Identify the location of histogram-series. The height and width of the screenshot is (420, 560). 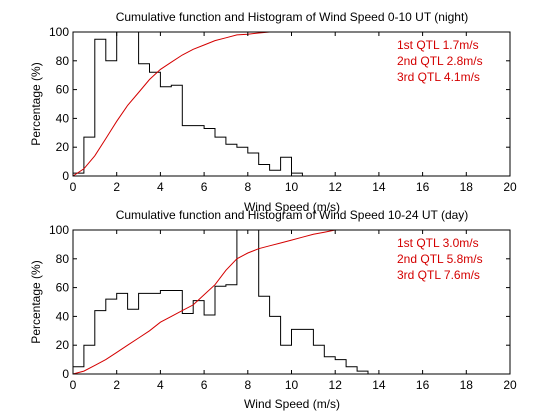
(193, 104).